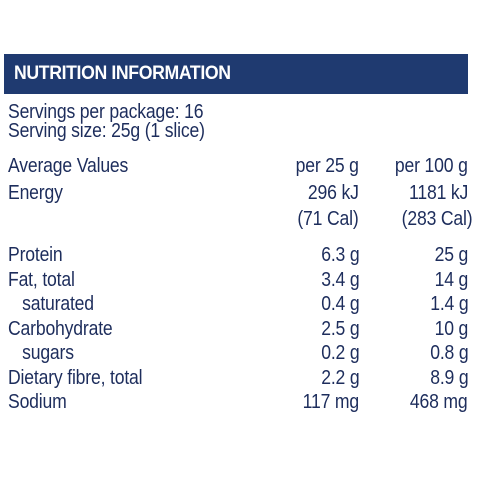 This screenshot has height=480, width=480. I want to click on nutrient-per-serving: 117 mg, so click(331, 402).